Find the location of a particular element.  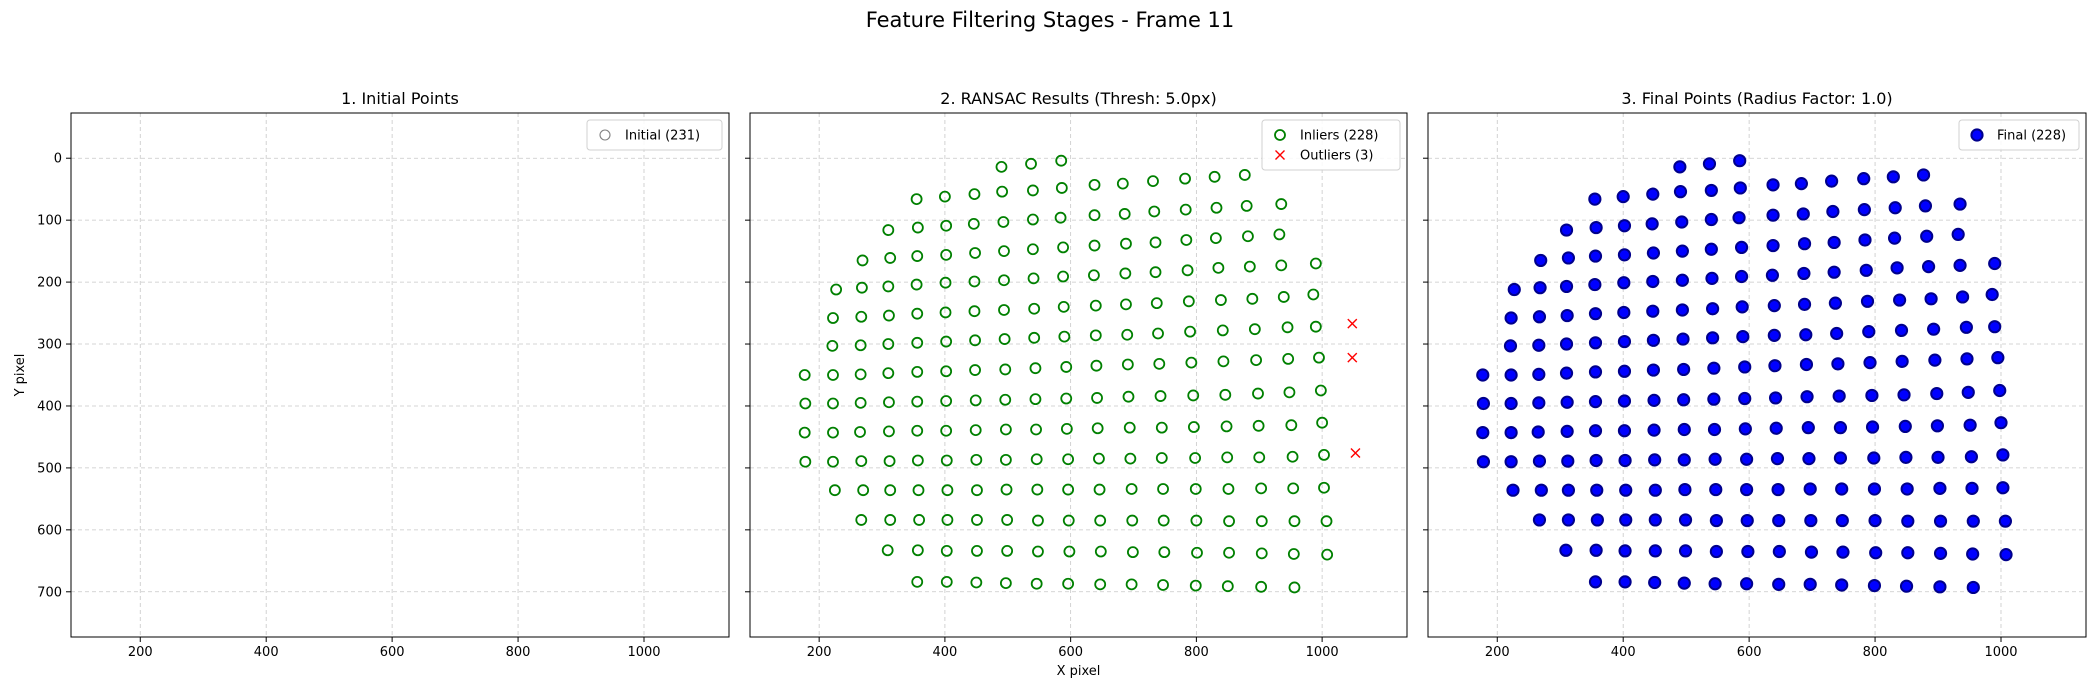

y-tick-label: 100 is located at coordinates (49, 221).